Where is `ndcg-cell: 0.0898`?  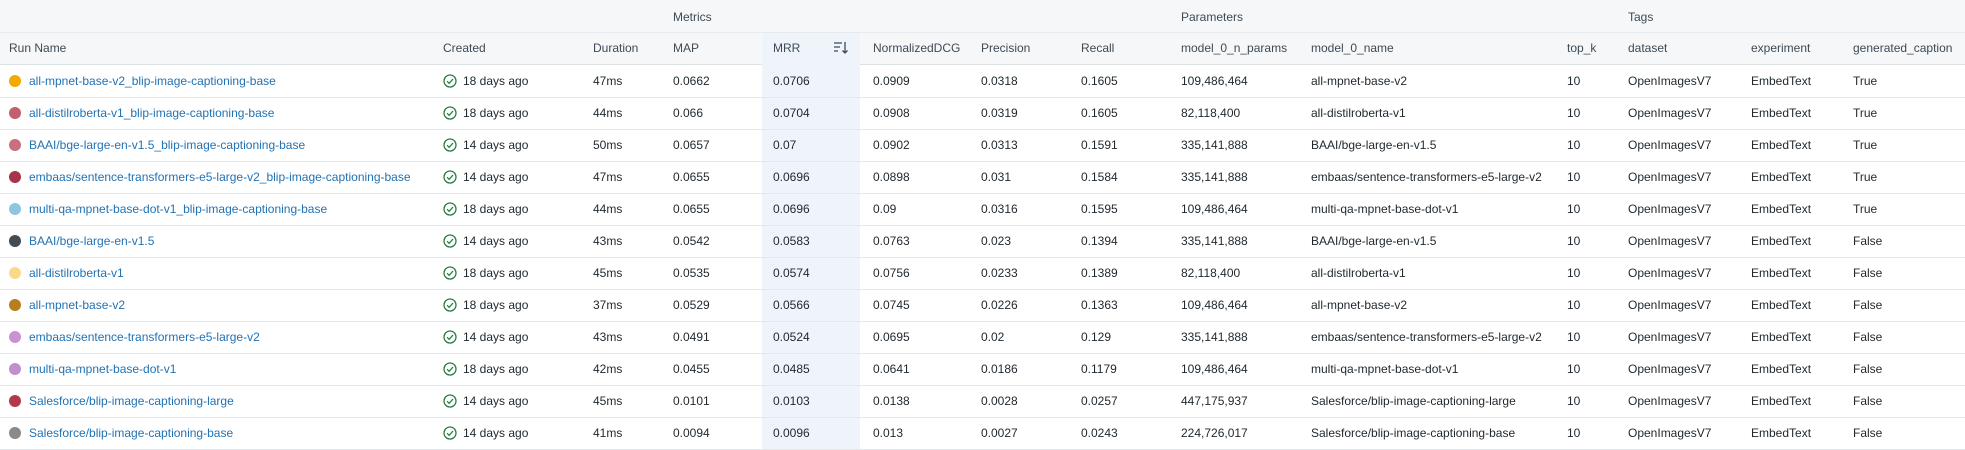
ndcg-cell: 0.0898 is located at coordinates (891, 177).